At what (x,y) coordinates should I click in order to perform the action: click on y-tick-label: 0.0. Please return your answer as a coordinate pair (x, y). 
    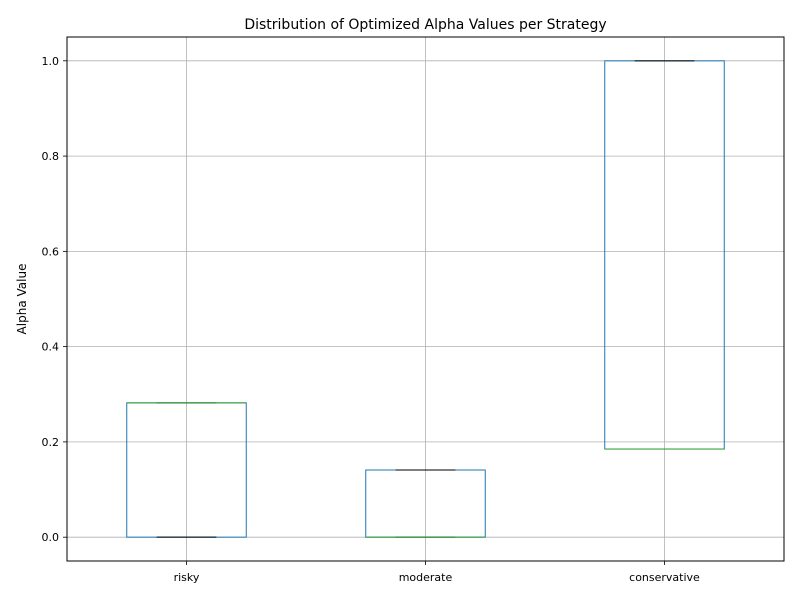
    Looking at the image, I should click on (51, 537).